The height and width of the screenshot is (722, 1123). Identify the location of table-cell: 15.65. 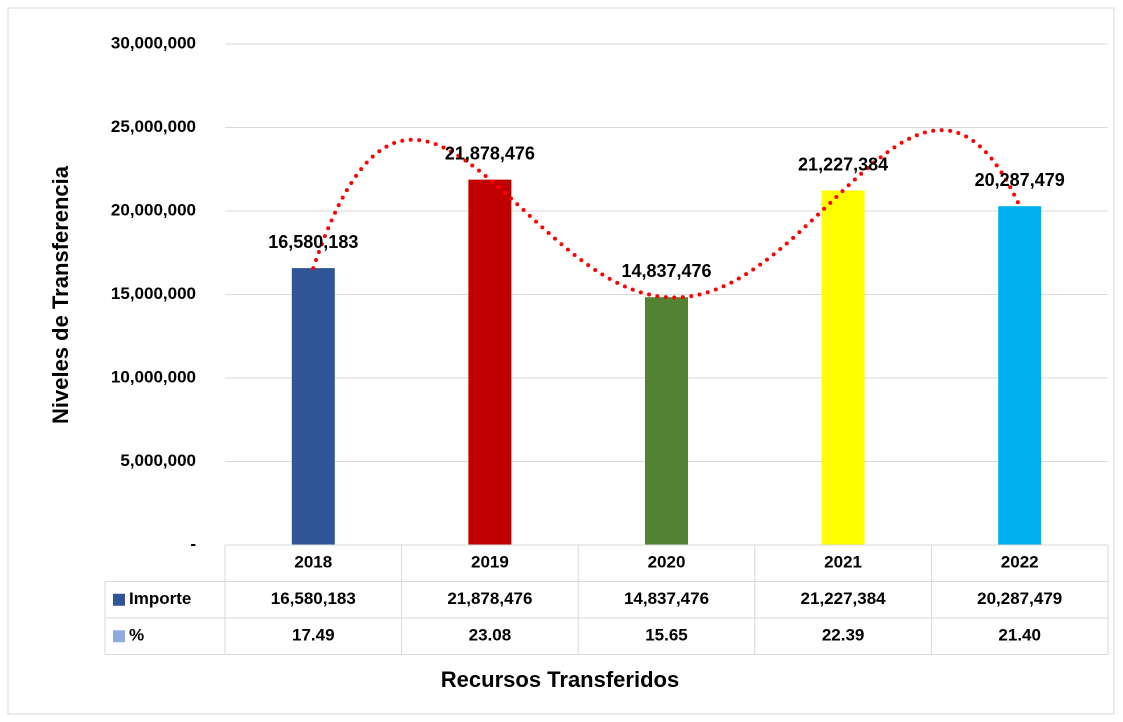
(666, 635).